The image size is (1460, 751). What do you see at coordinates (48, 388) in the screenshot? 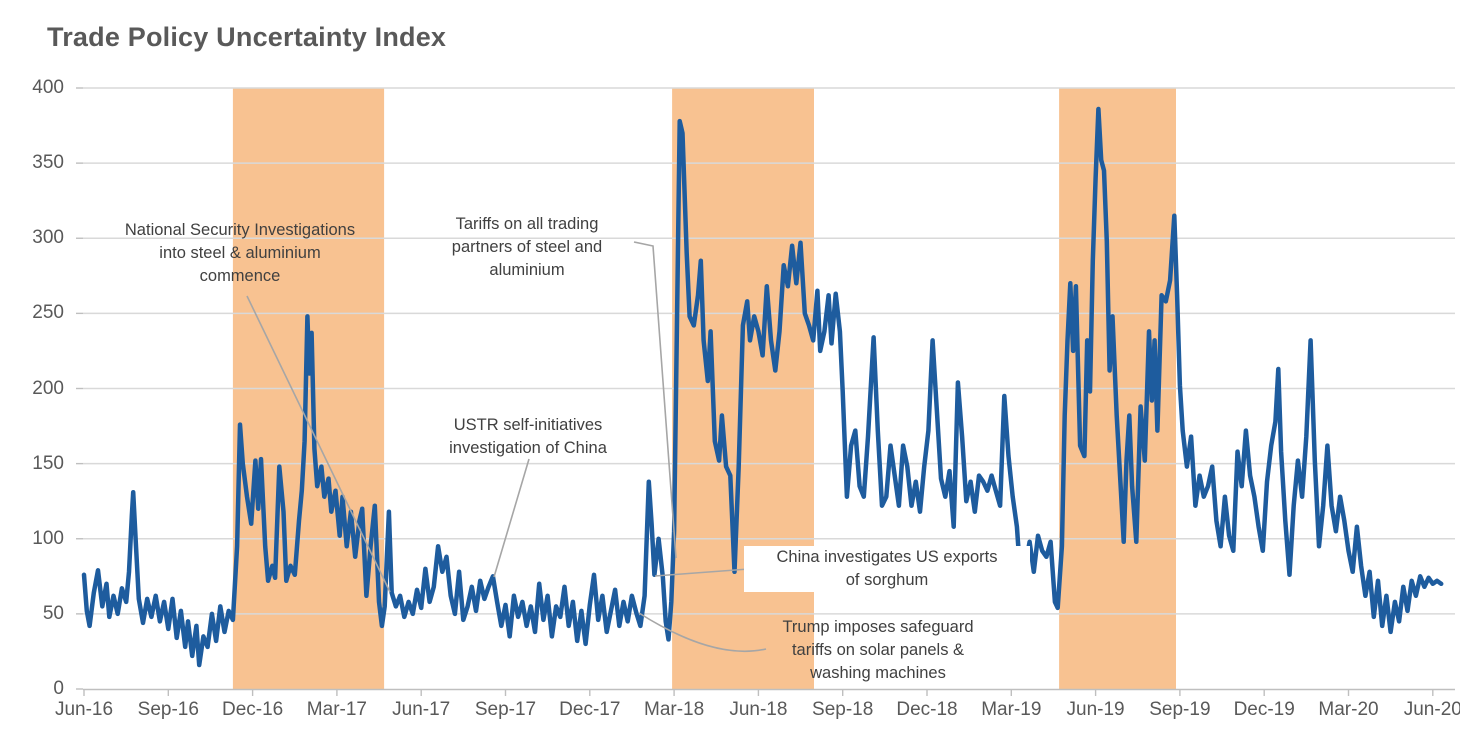
I see `y-tick-label: 200` at bounding box center [48, 388].